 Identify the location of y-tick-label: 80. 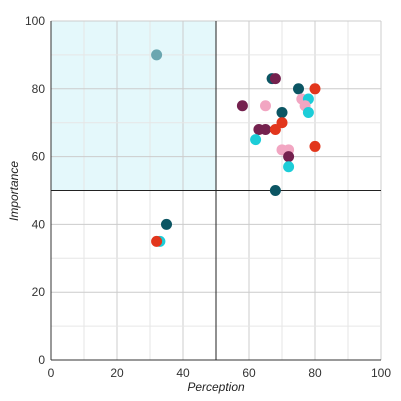
(39, 89).